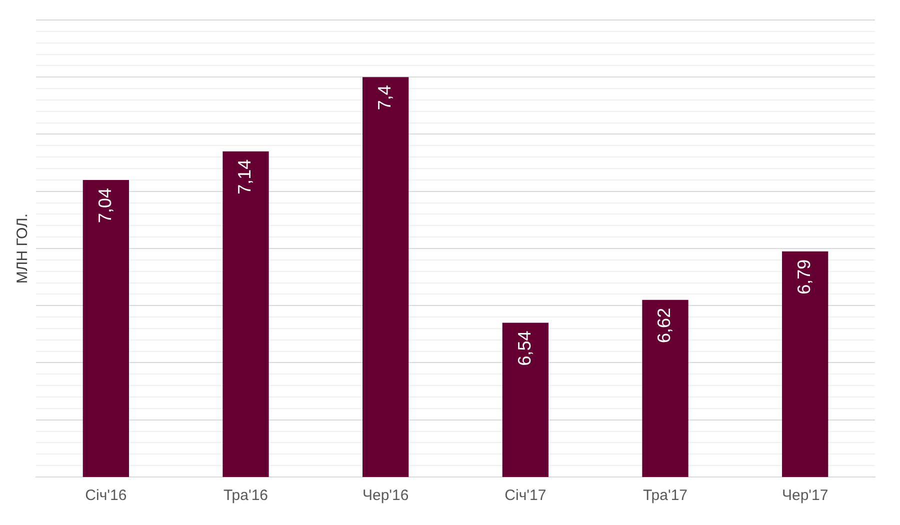 The image size is (900, 525). Describe the element at coordinates (104, 205) in the screenshot. I see `data-label: 7,04` at that location.